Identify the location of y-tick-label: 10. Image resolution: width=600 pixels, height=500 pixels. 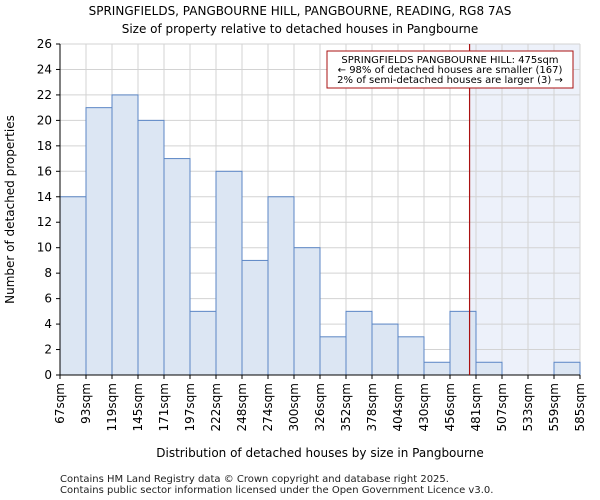
(44, 248).